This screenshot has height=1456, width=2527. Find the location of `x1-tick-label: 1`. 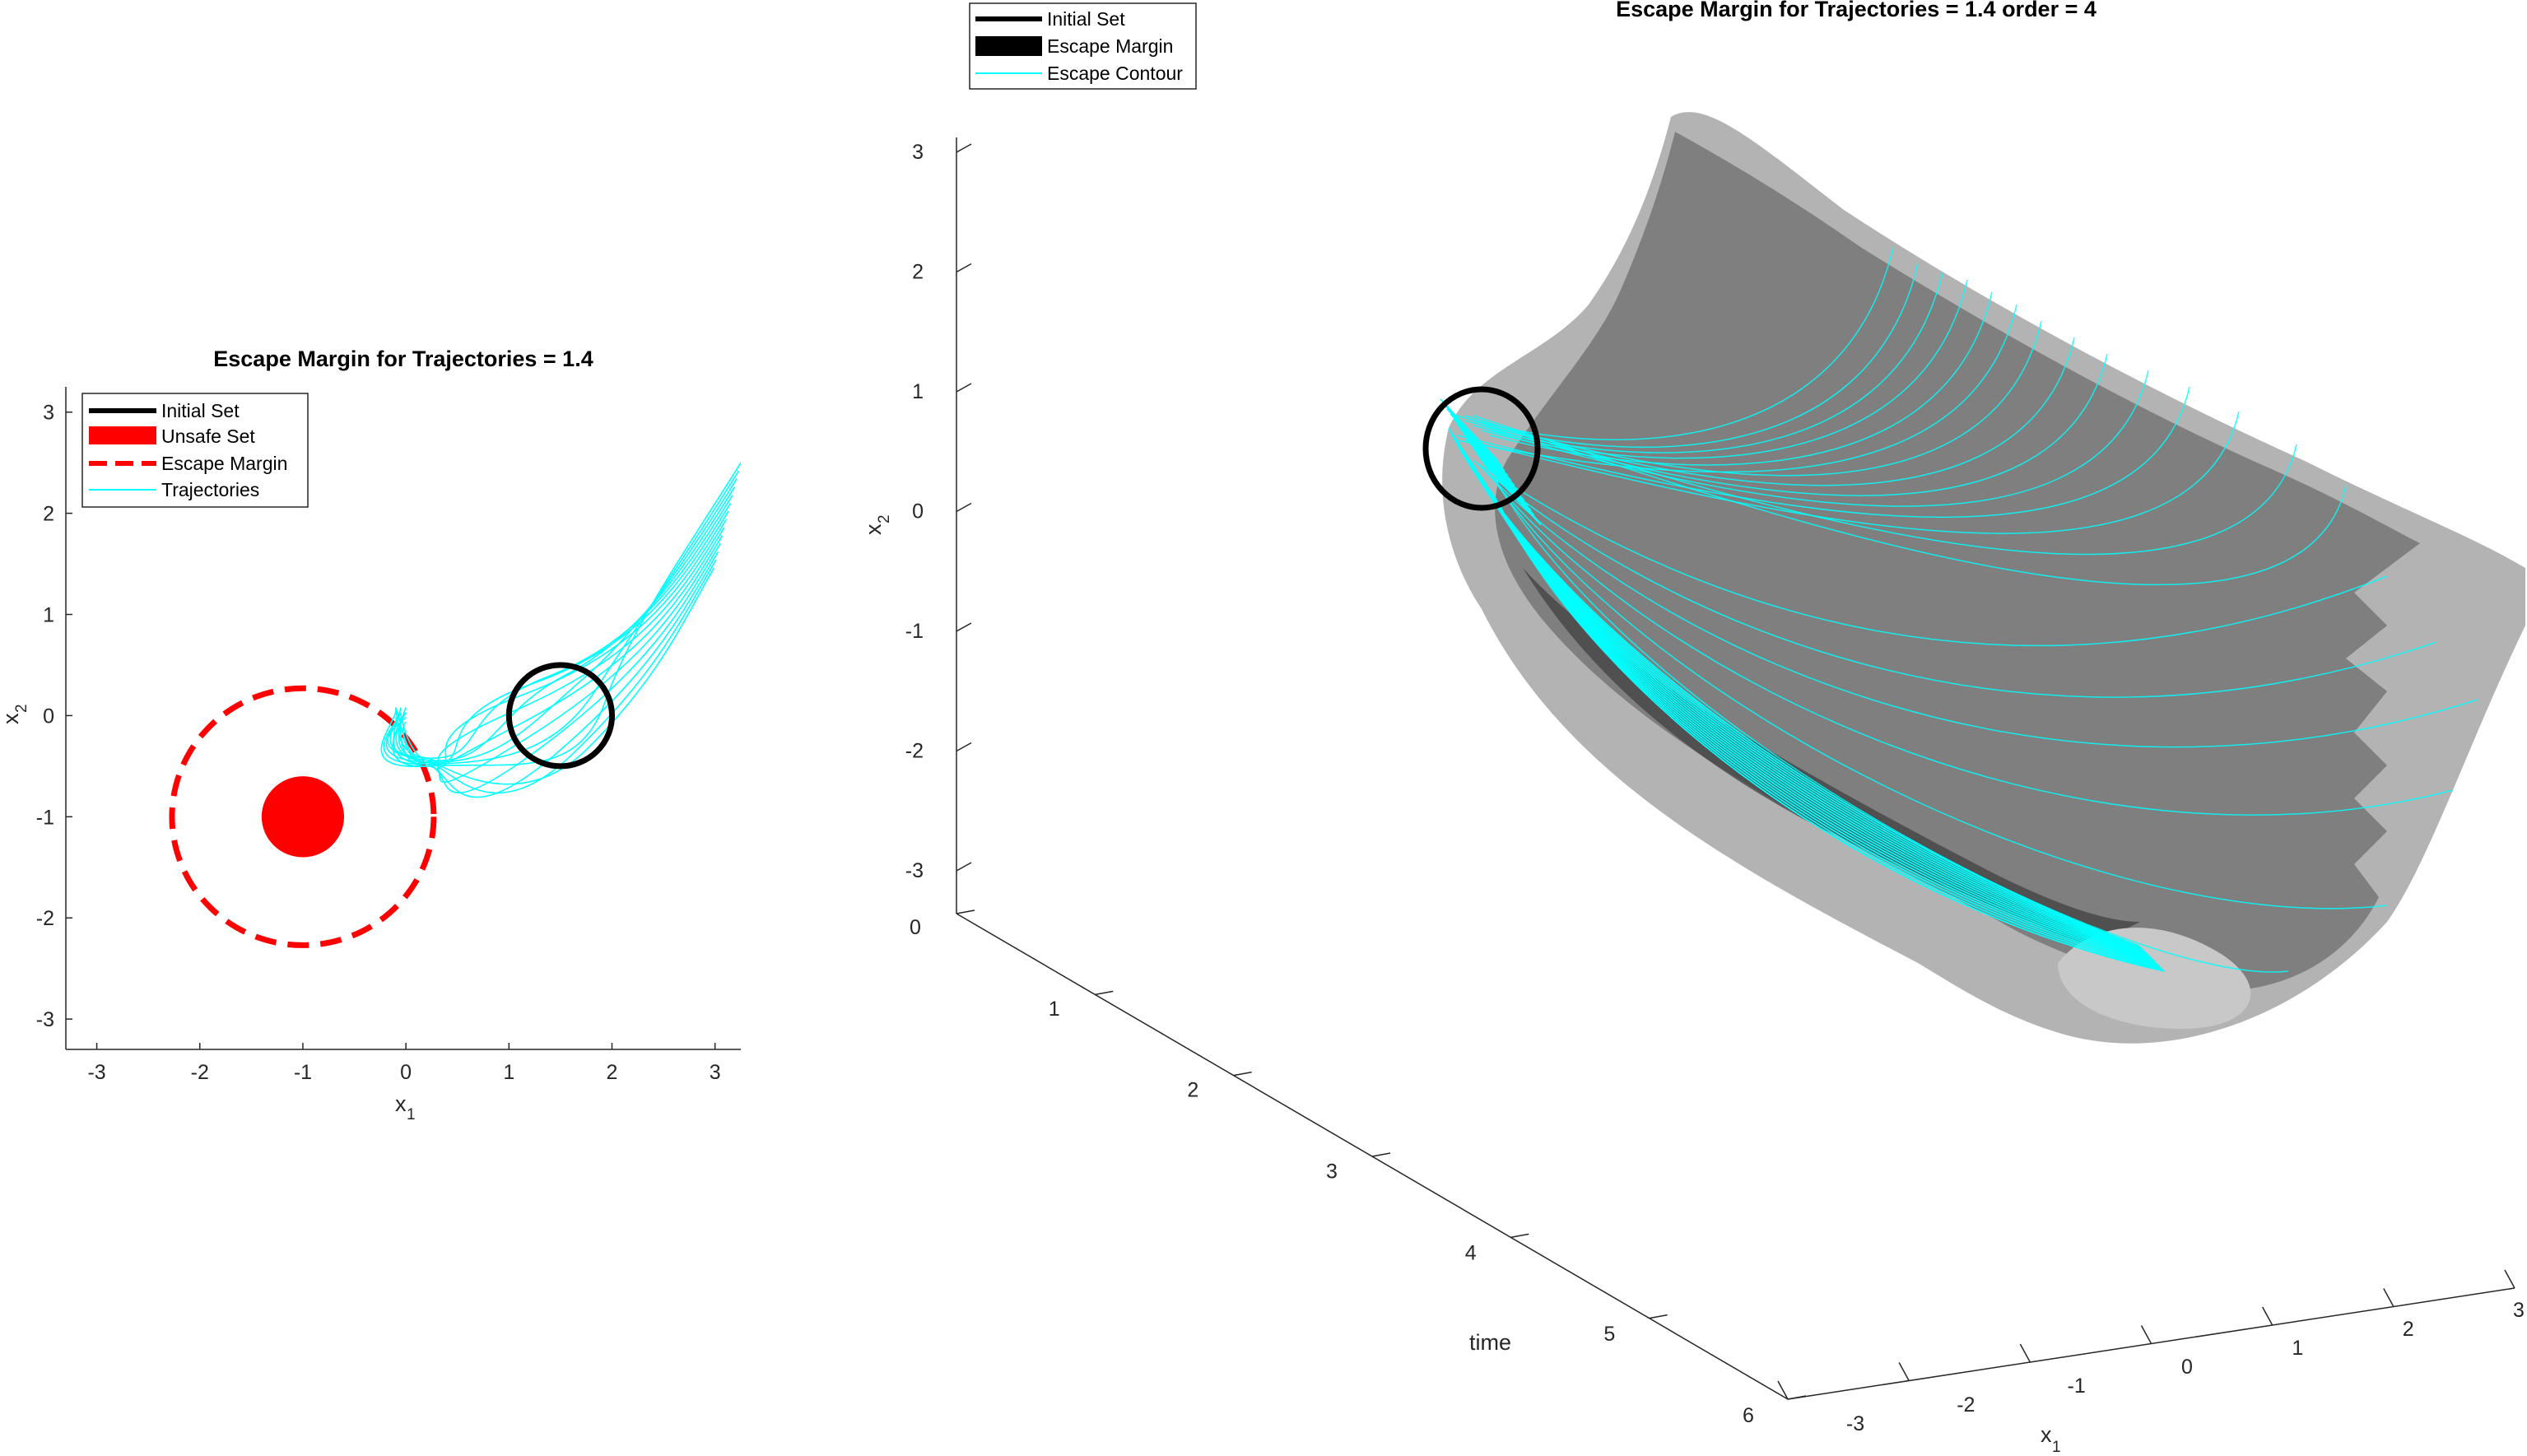

x1-tick-label: 1 is located at coordinates (2297, 1348).